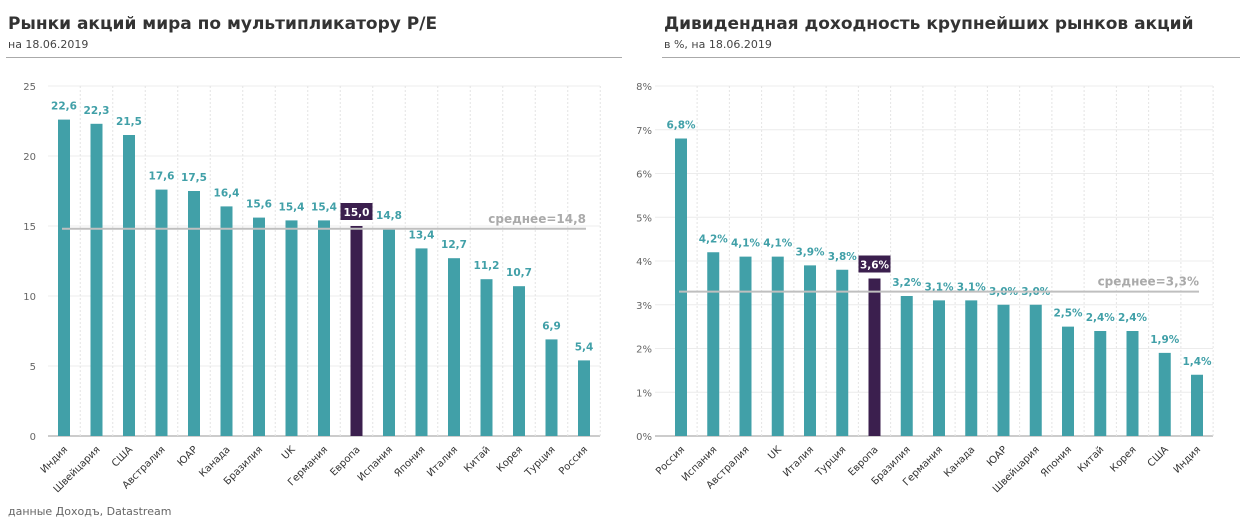 The height and width of the screenshot is (523, 1242). Describe the element at coordinates (422, 235) in the screenshot. I see `data-label: 13,4` at that location.